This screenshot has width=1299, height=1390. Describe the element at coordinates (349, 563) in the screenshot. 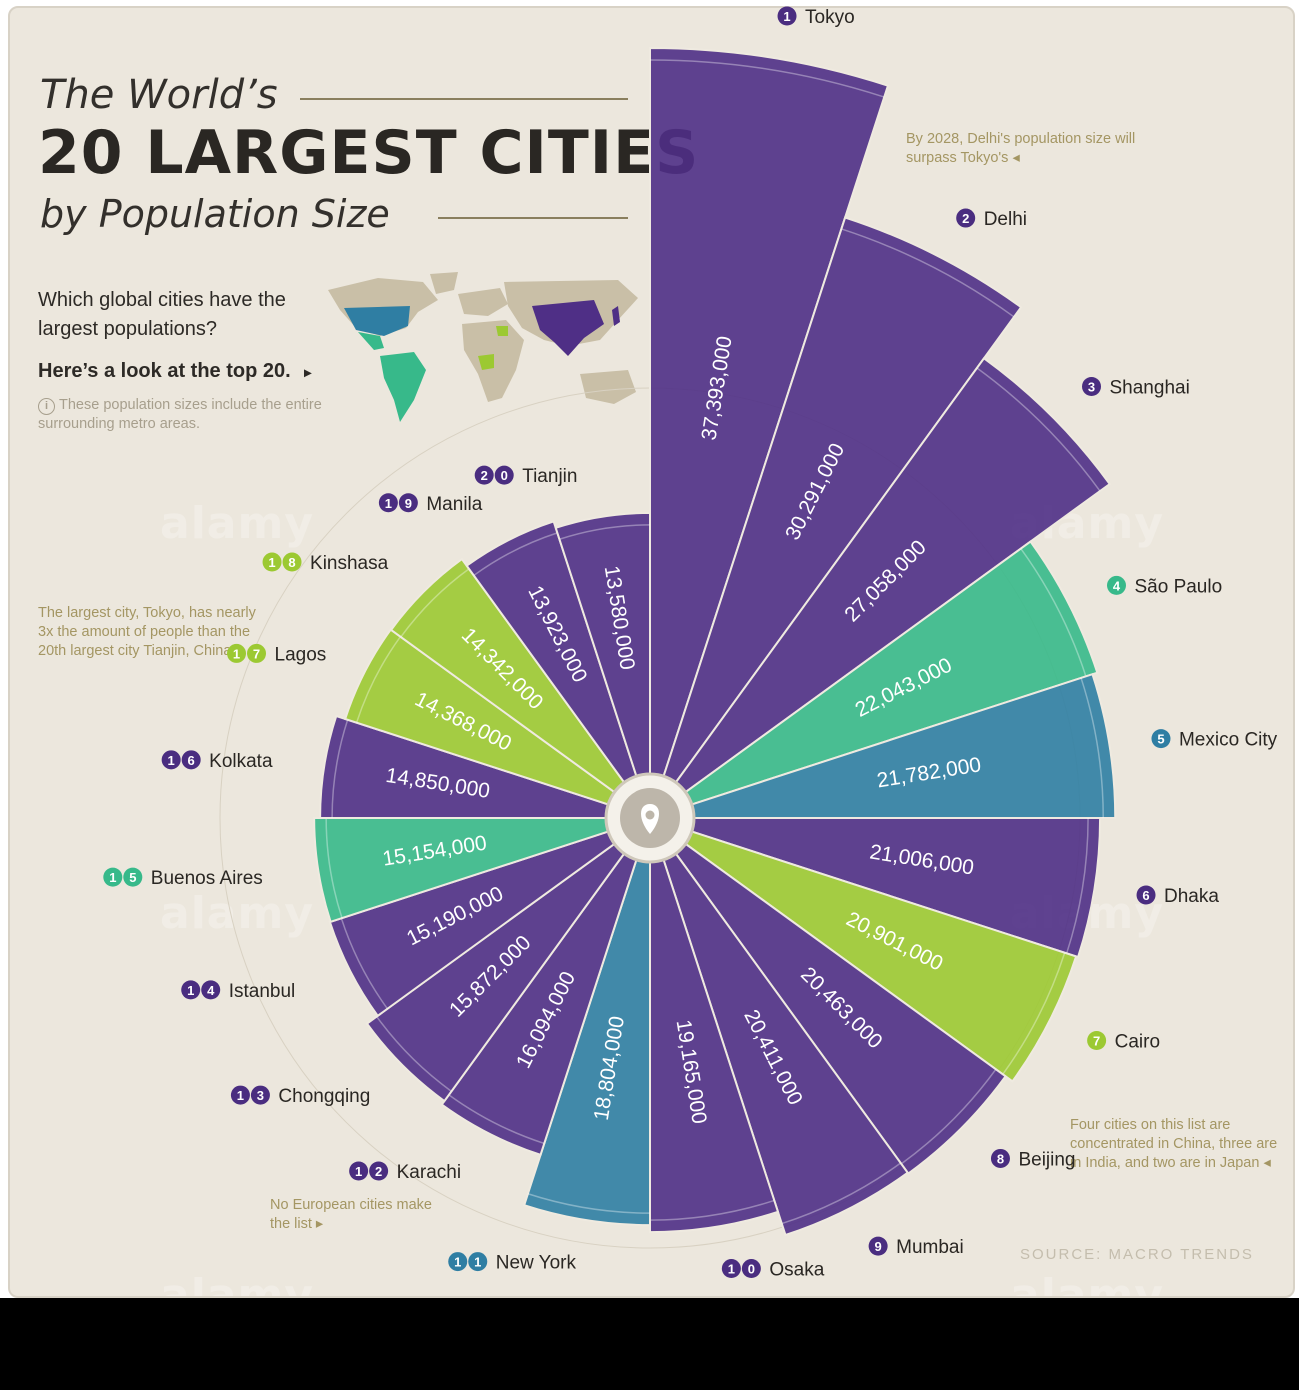

I see `city-name: Kinshasa` at that location.